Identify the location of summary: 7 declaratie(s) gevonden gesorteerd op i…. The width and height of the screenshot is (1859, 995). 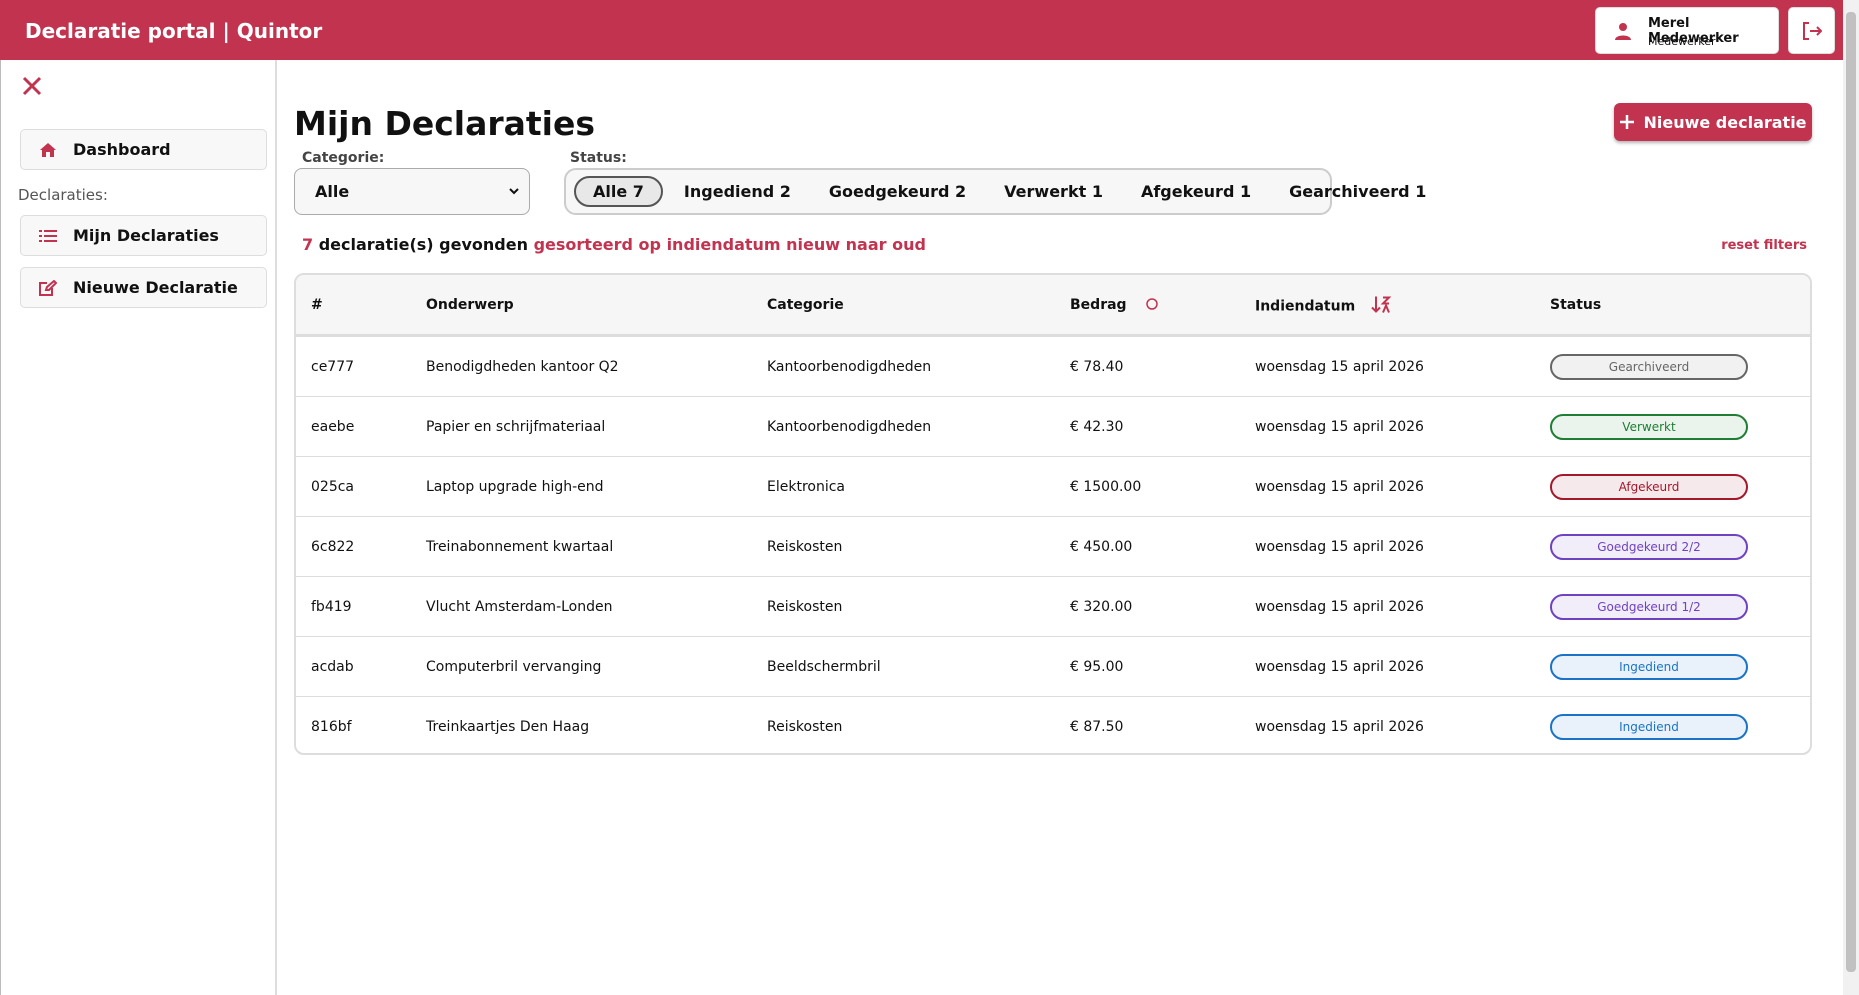
(614, 244).